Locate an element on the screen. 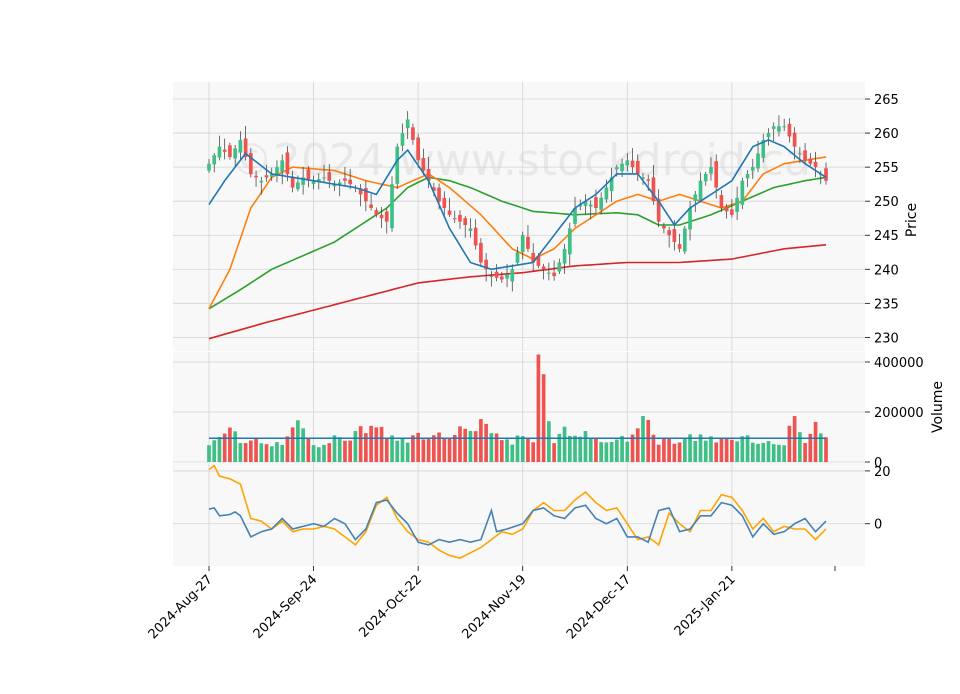  y-tick-label: 260 is located at coordinates (886, 134).